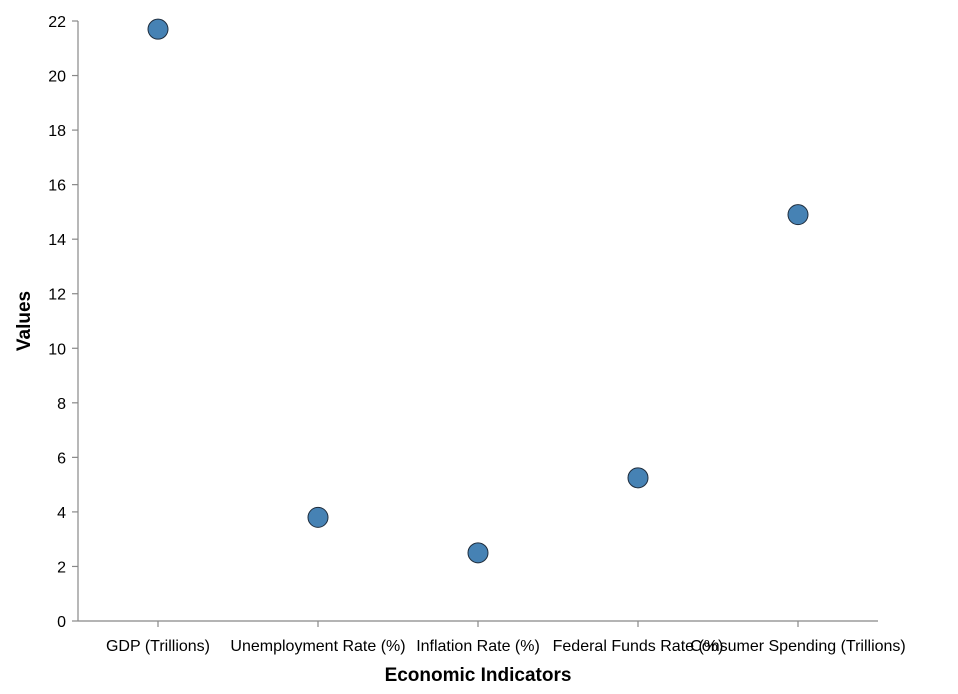 This screenshot has height=694, width=958. Describe the element at coordinates (478, 646) in the screenshot. I see `x-tick-label: Inflation Rate (%)` at that location.